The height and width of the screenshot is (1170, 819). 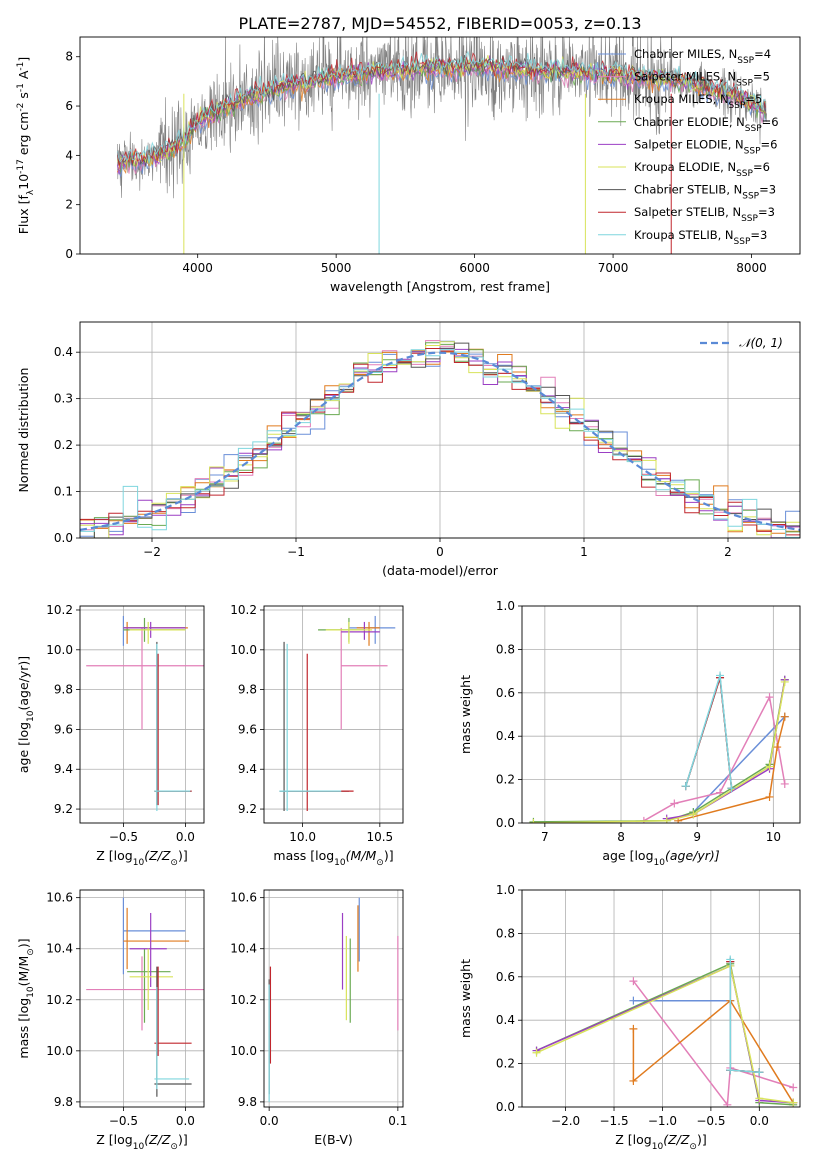 I want to click on y-tick-label: 10.2, so click(x=243, y=610).